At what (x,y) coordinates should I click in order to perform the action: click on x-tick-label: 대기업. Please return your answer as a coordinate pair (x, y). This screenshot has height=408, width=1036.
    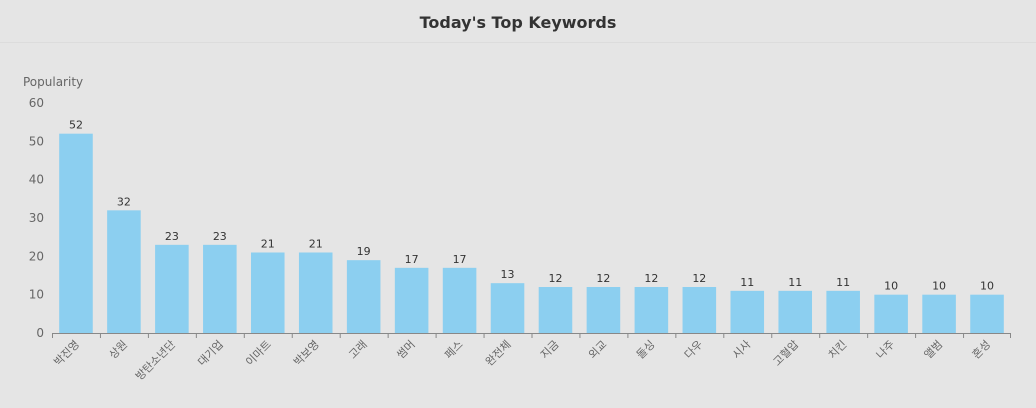
    Looking at the image, I should click on (210, 353).